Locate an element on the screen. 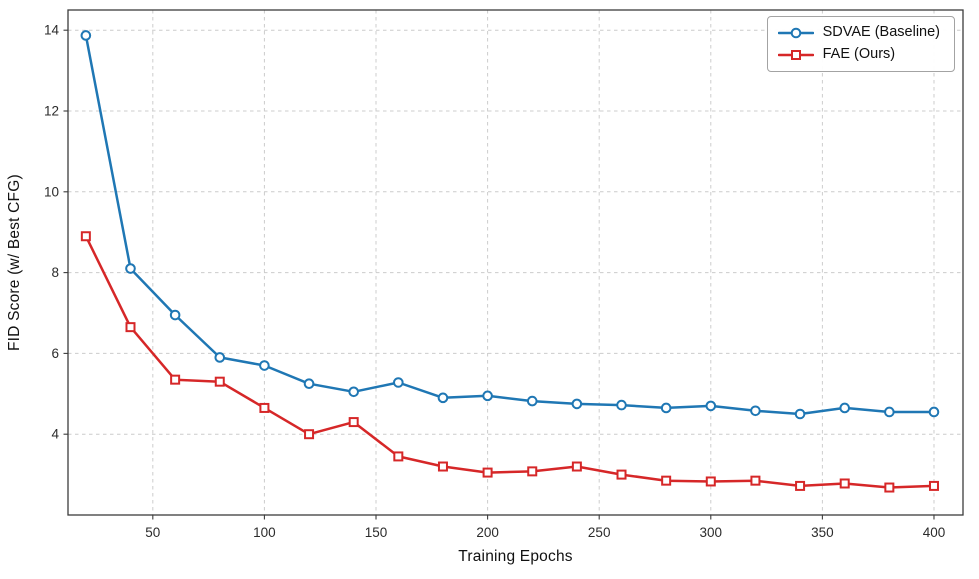  y-axis-label: FID Score (w/ Best CFG) is located at coordinates (14, 262).